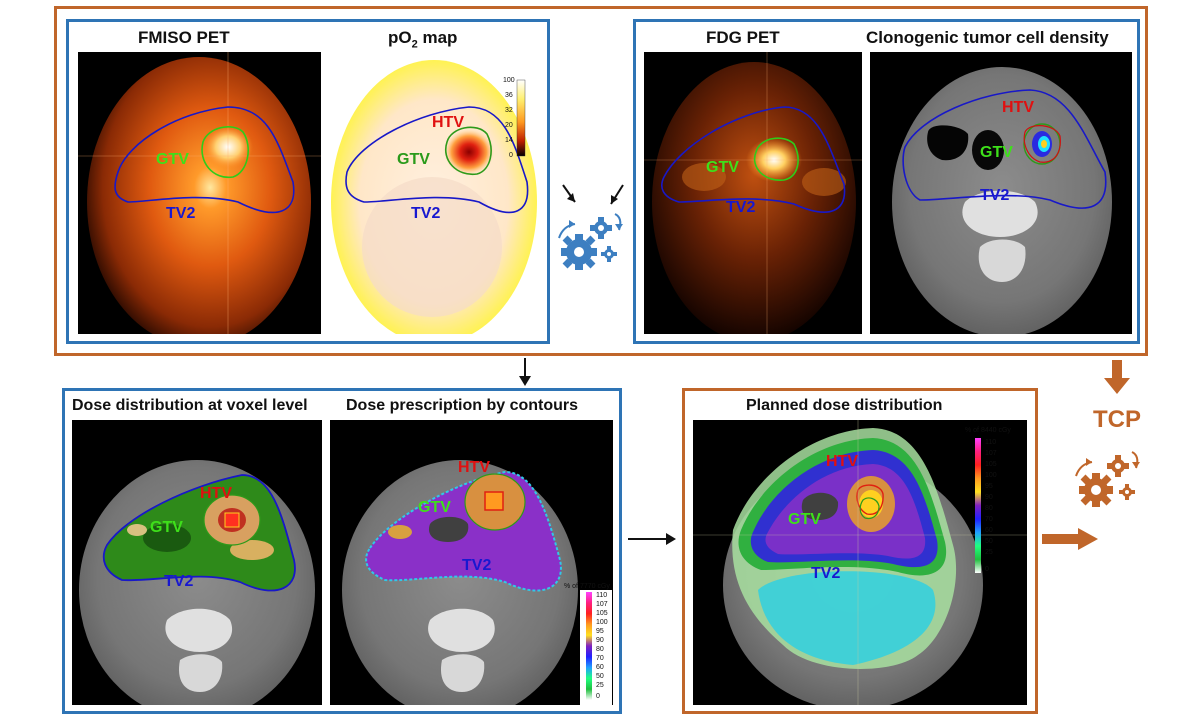 Image resolution: width=1200 pixels, height=722 pixels. I want to click on planned-legend-tick: 50, so click(989, 541).